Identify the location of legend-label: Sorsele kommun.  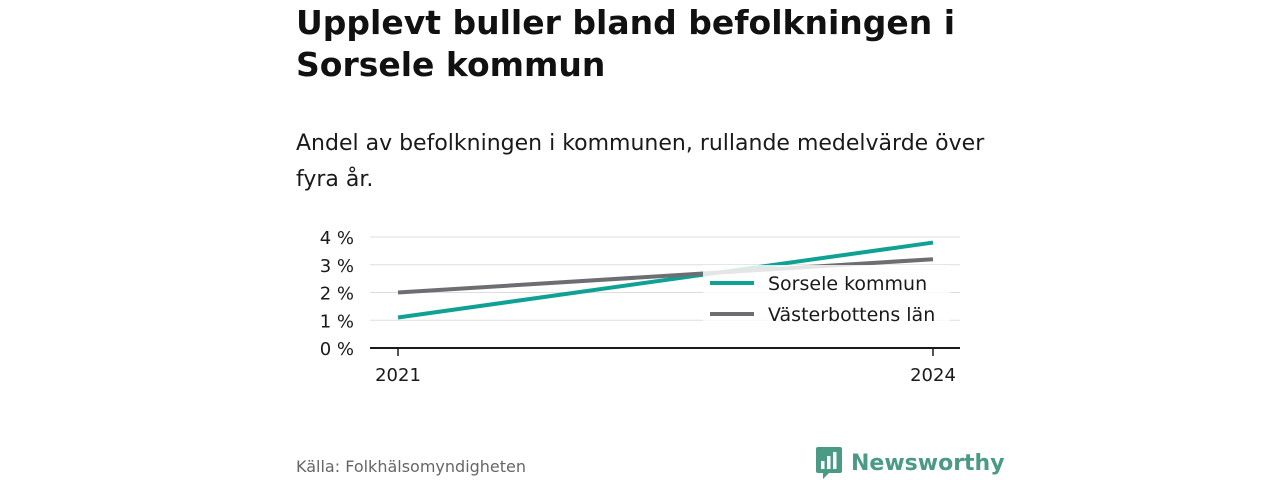
(847, 284).